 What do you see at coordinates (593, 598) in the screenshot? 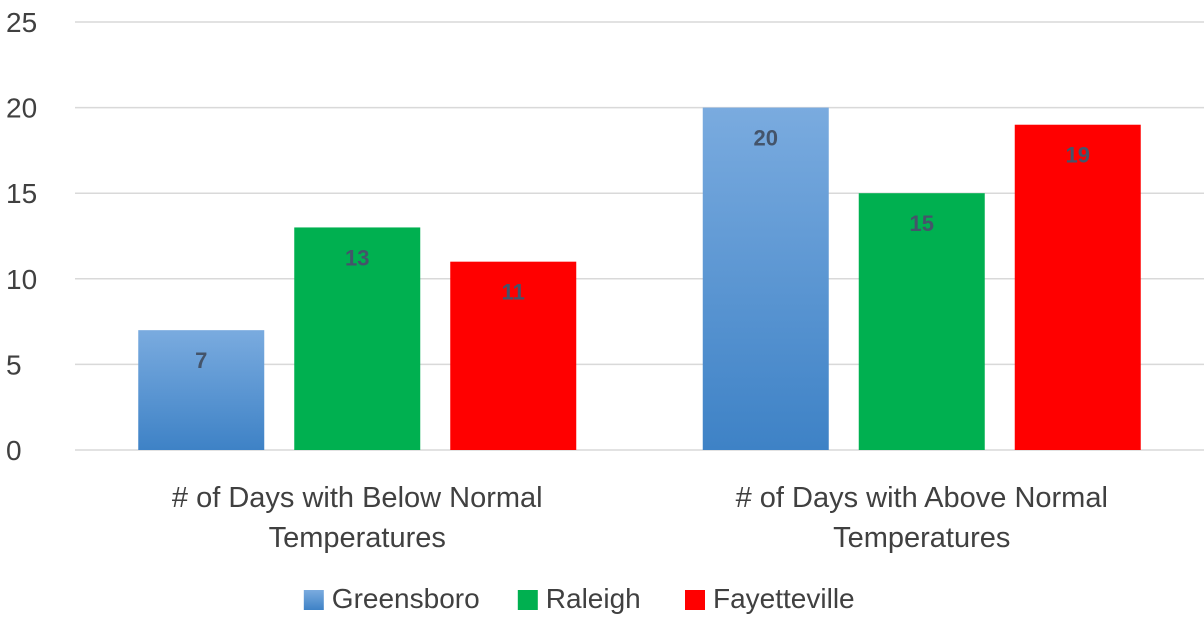
I see `legend-label-raleigh: Raleigh` at bounding box center [593, 598].